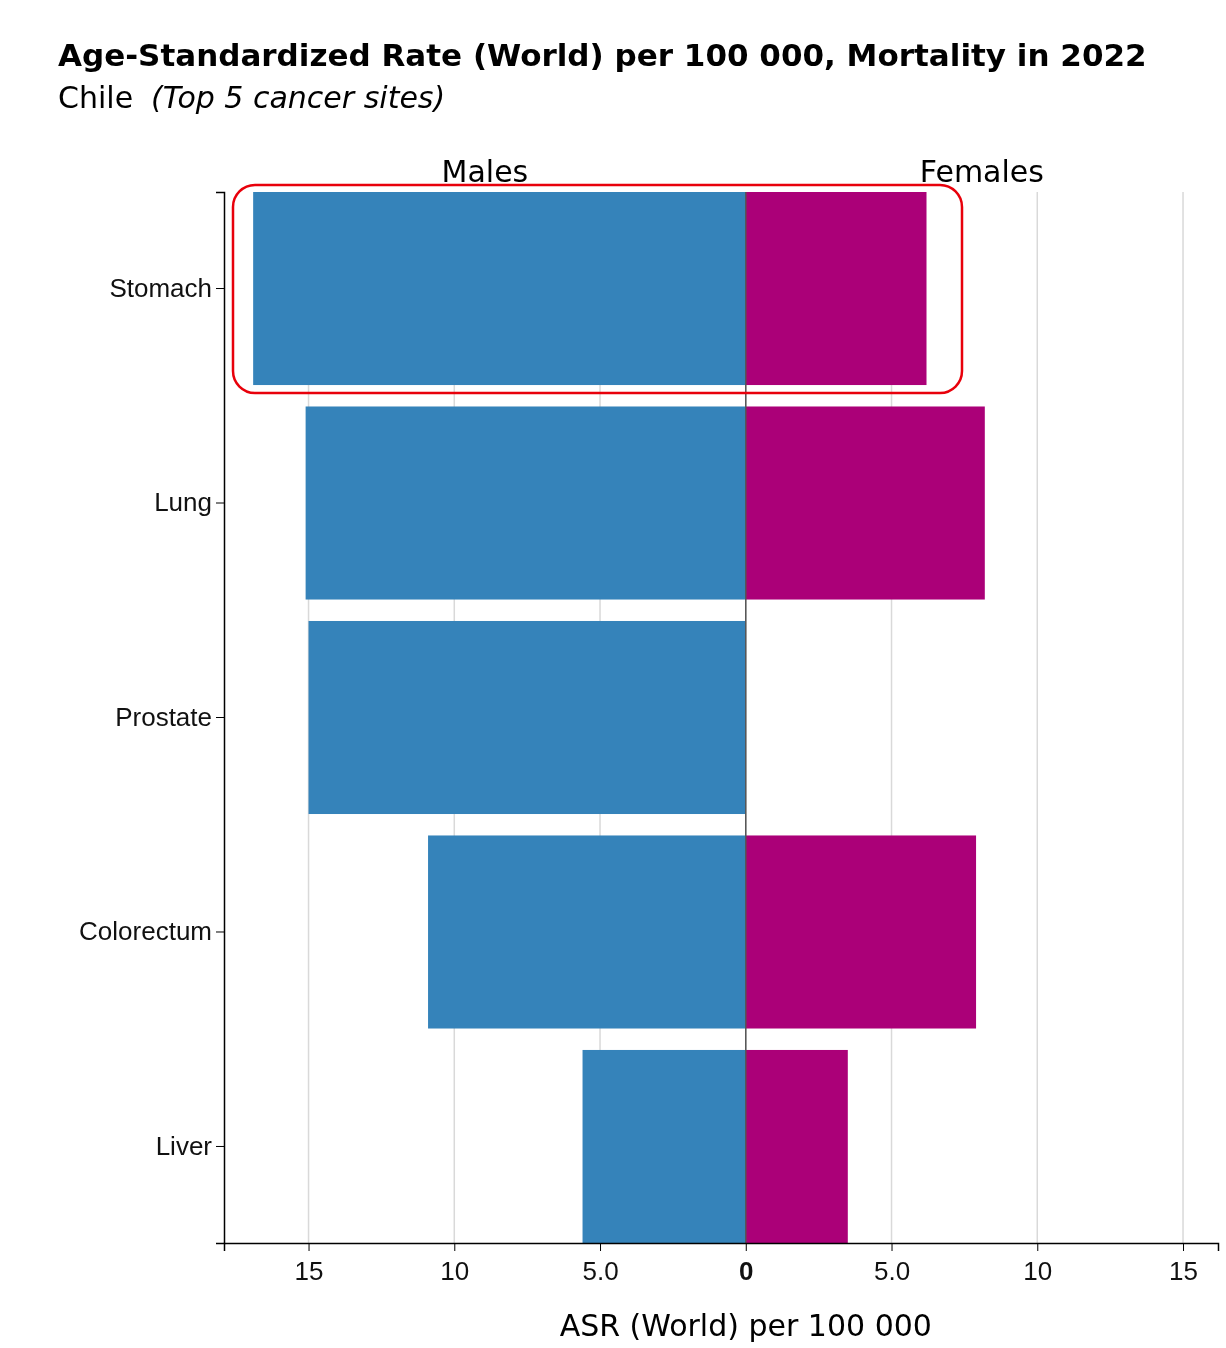  I want to click on y-tick-label: Liver, so click(184, 1145).